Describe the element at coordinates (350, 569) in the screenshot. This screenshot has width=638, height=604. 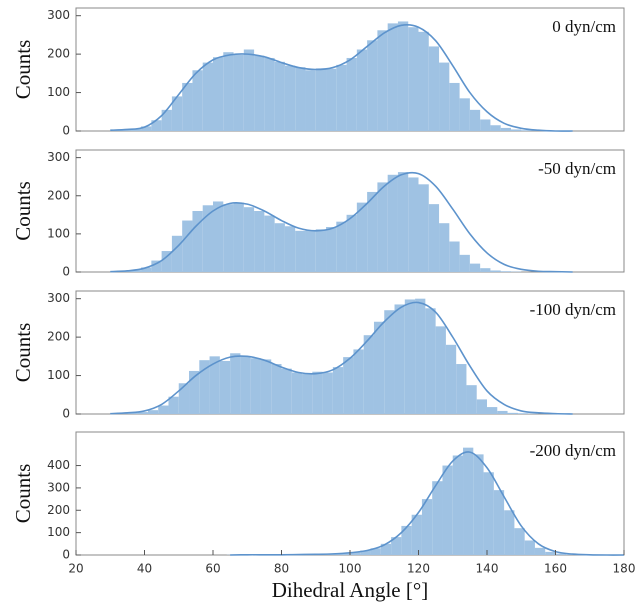
I see `x-tick-label: 100` at that location.